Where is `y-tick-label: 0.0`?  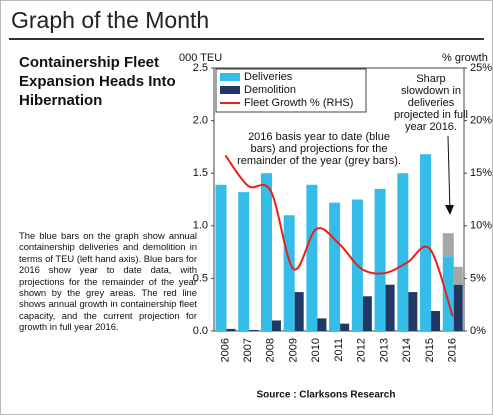 y-tick-label: 0.0 is located at coordinates (200, 331).